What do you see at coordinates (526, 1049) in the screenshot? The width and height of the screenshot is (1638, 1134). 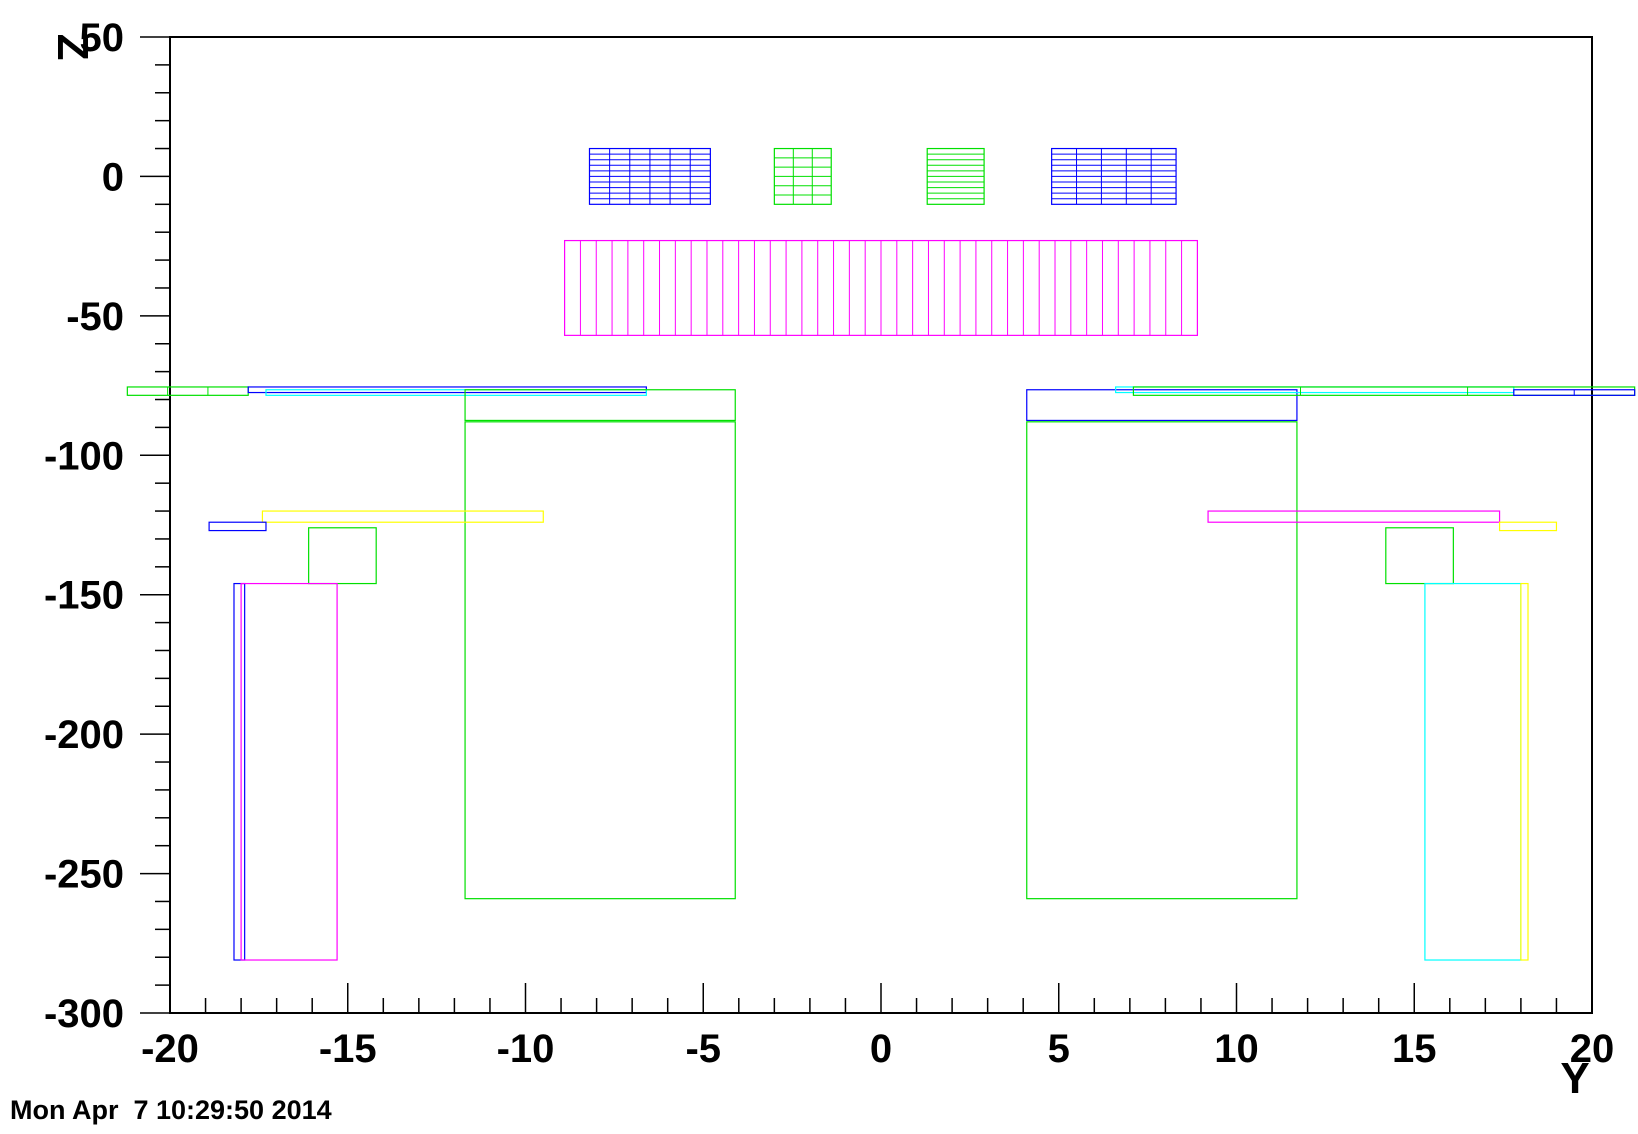 I see `x-tick-label: -10` at bounding box center [526, 1049].